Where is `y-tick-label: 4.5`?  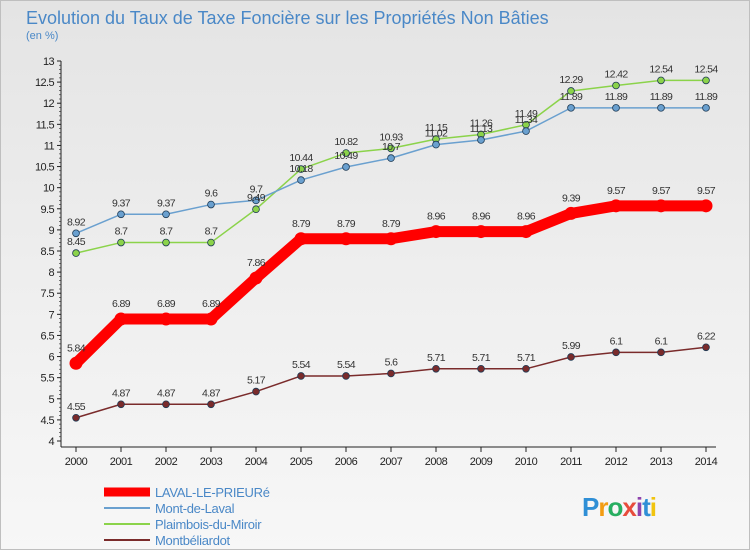
y-tick-label: 4.5 is located at coordinates (48, 421).